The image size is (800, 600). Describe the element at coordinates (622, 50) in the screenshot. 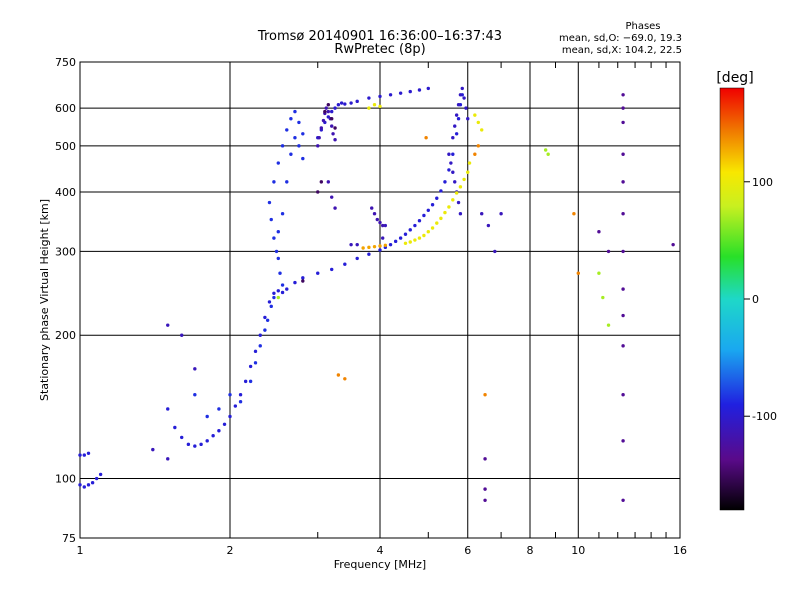

I see `stats-x-line: mean, sd,X: 104.2, 22.5` at that location.